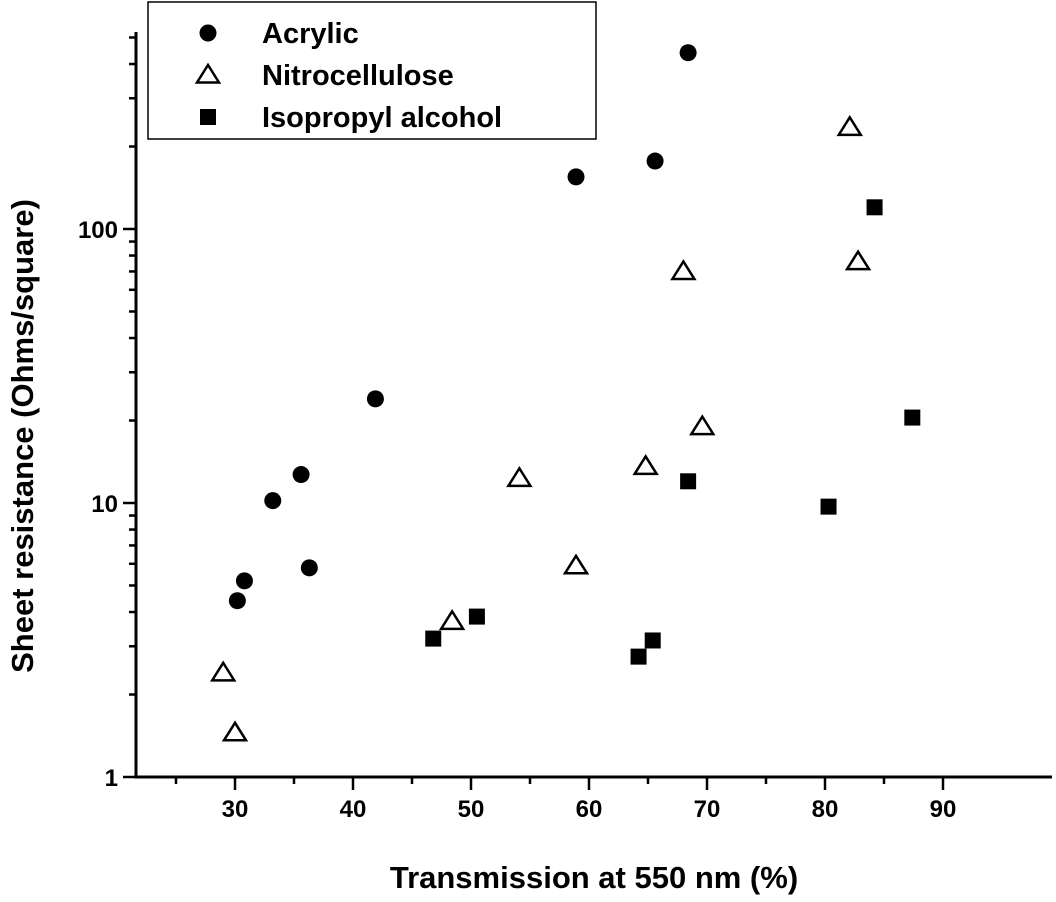 Image resolution: width=1056 pixels, height=902 pixels. I want to click on x-tick-label: 40, so click(353, 809).